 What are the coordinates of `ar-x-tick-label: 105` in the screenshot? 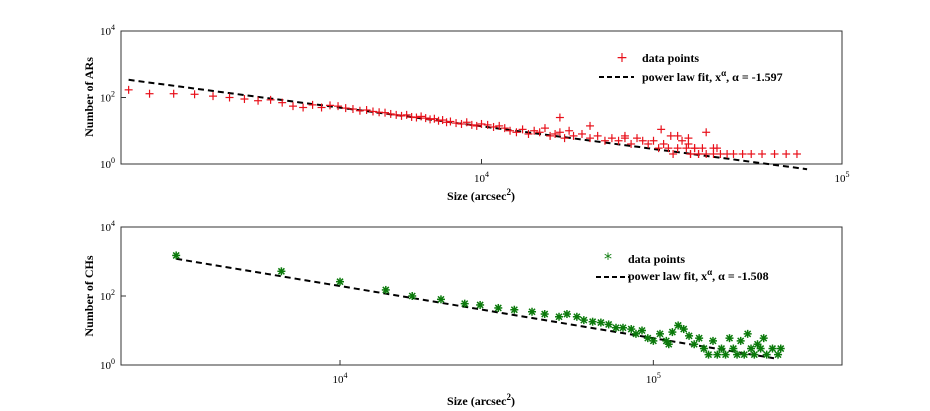 It's located at (842, 177).